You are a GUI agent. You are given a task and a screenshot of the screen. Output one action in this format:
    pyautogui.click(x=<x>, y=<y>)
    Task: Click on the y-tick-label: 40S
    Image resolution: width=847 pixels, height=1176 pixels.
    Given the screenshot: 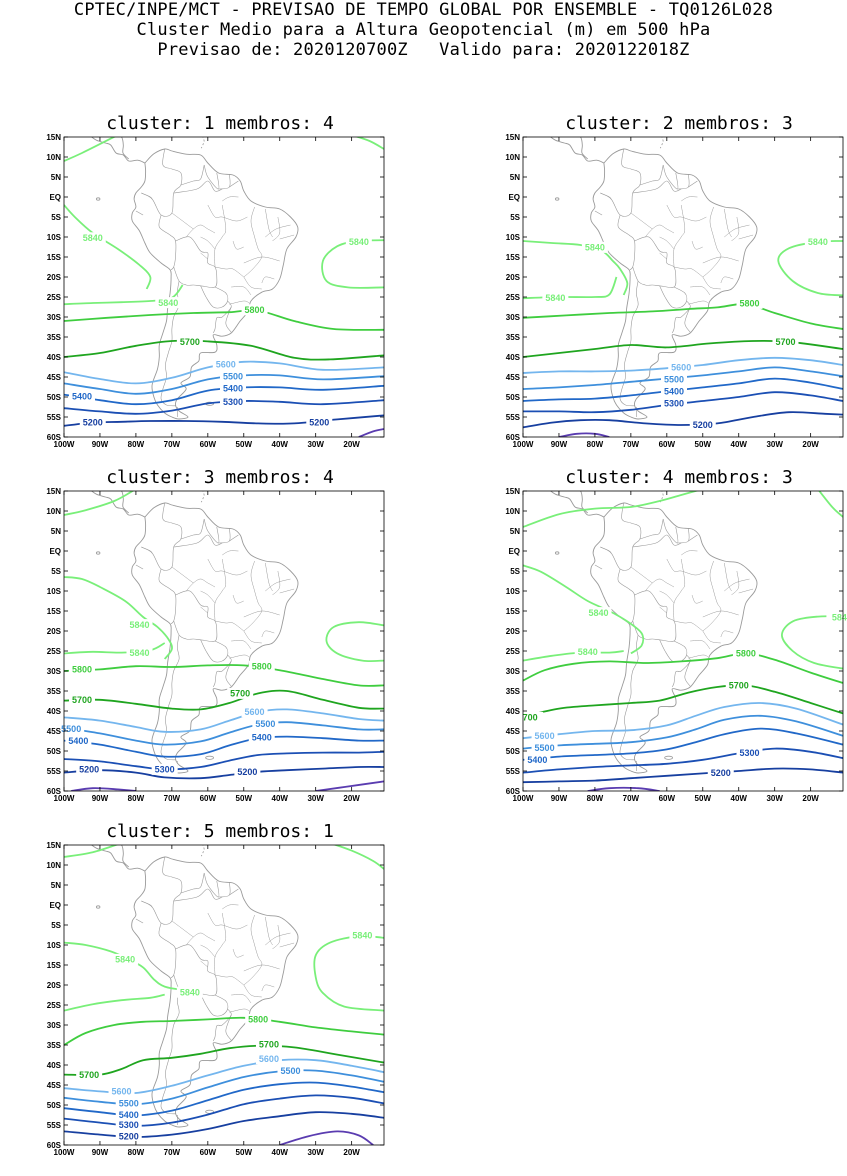 What is the action you would take?
    pyautogui.click(x=54, y=711)
    